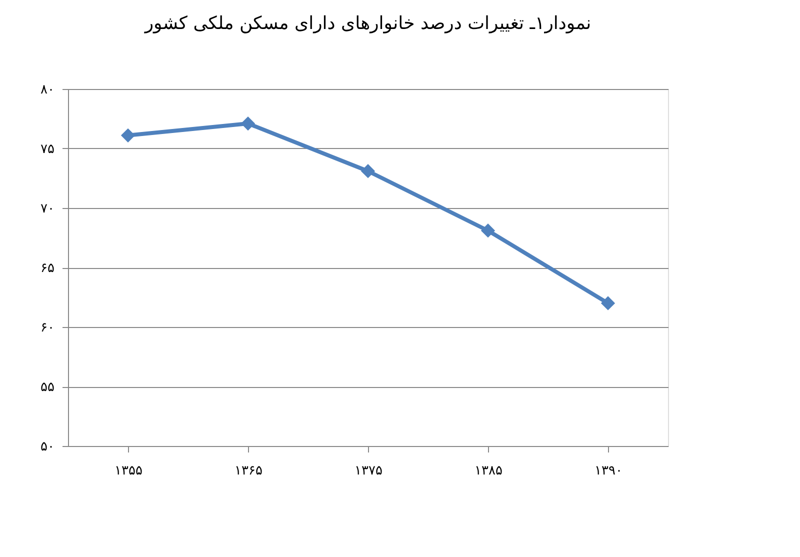 This screenshot has width=800, height=557. Describe the element at coordinates (47, 268) in the screenshot. I see `y-tick-label: ۶۵` at that location.